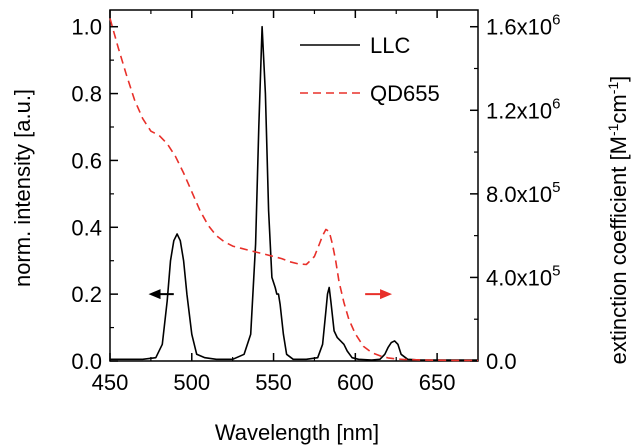 The image size is (638, 446). Describe the element at coordinates (523, 276) in the screenshot. I see `y-right-tick-label: 4.0x10⁵` at that location.